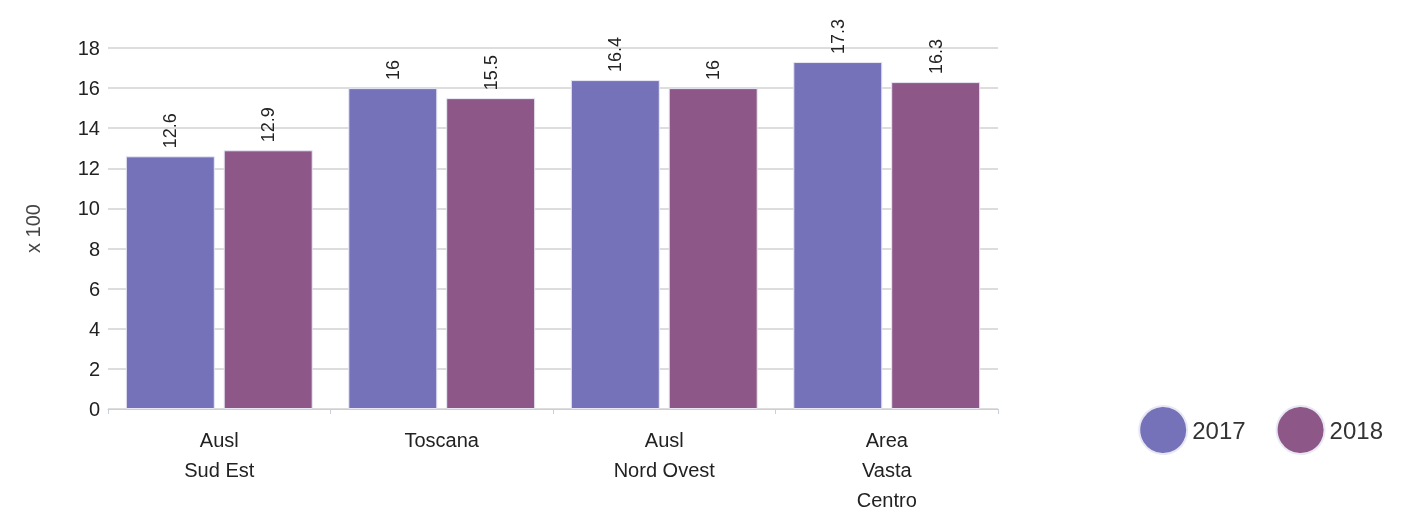 This screenshot has height=523, width=1406. I want to click on data-label: 16.3, so click(935, 57).